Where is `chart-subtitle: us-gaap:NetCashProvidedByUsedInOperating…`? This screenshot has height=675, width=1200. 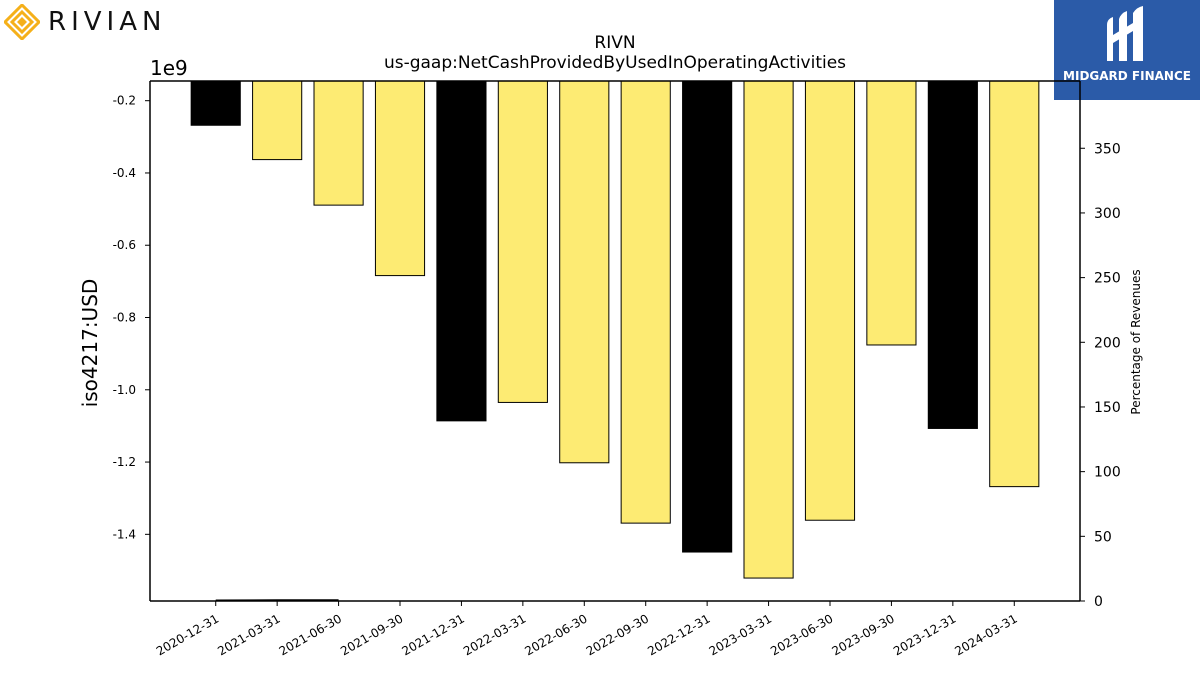 chart-subtitle: us-gaap:NetCashProvidedByUsedInOperating… is located at coordinates (615, 63).